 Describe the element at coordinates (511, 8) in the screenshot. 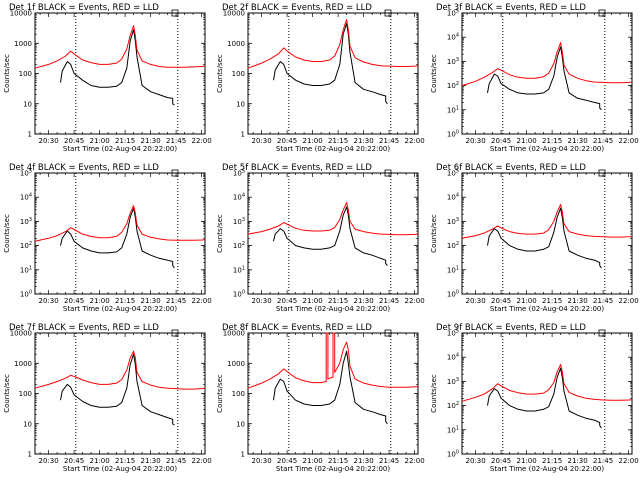

I see `chart-title: Det 3f BLACK = Events, RED = LLD` at that location.